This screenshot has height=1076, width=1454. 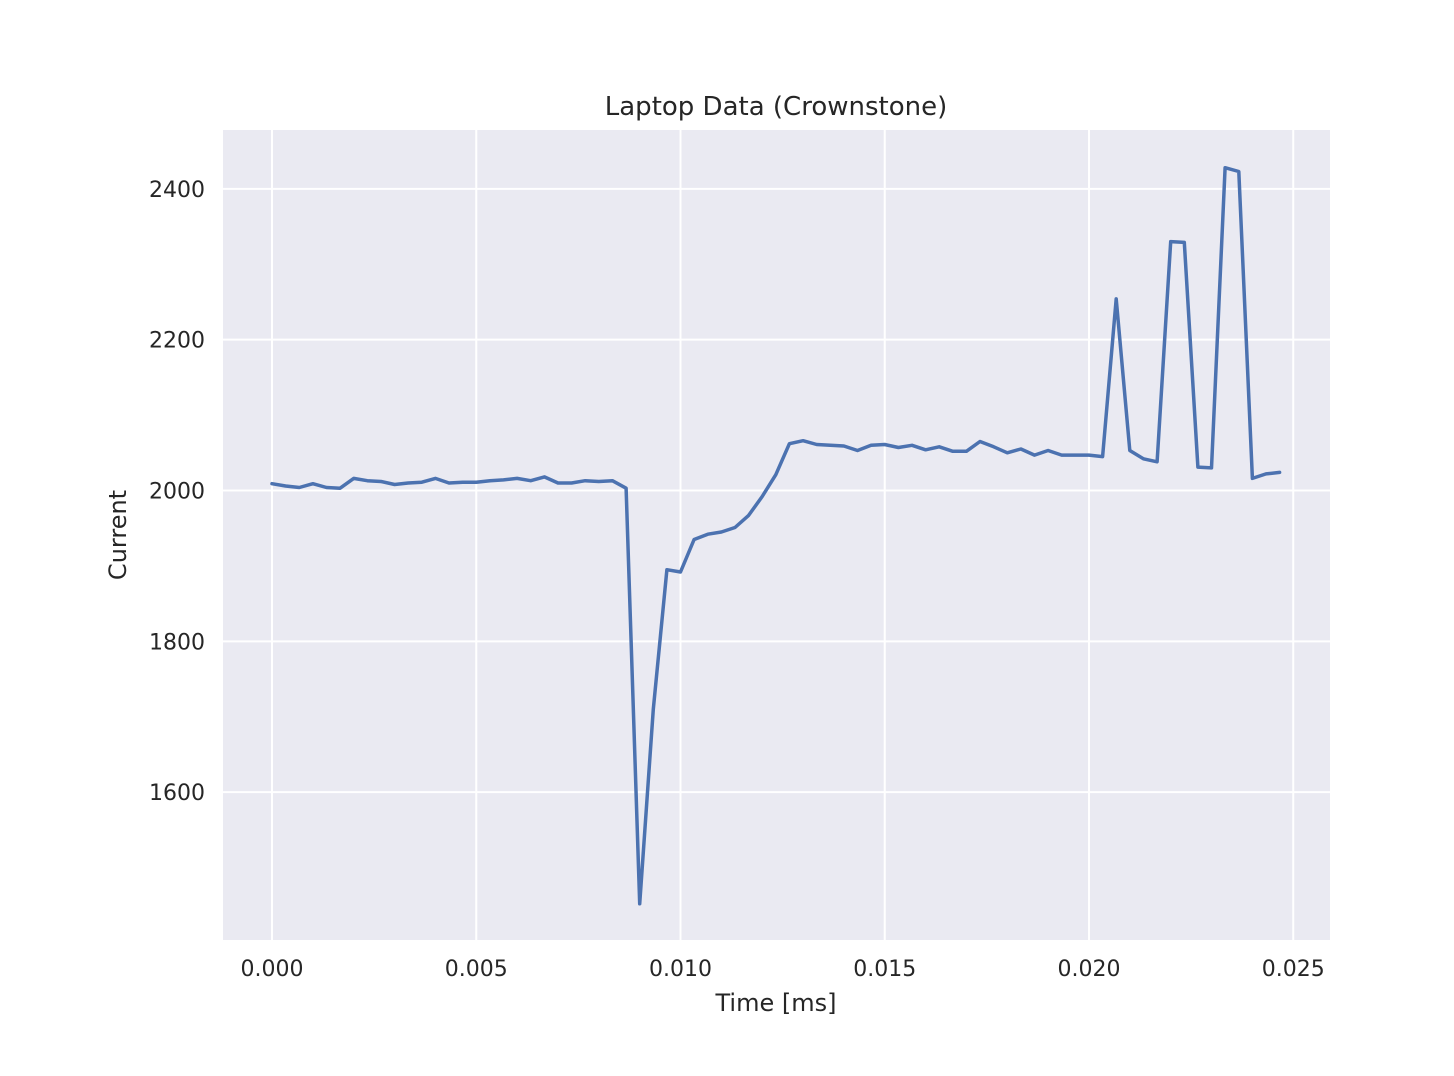 What do you see at coordinates (884, 969) in the screenshot?
I see `x-tick-label: 0.015` at bounding box center [884, 969].